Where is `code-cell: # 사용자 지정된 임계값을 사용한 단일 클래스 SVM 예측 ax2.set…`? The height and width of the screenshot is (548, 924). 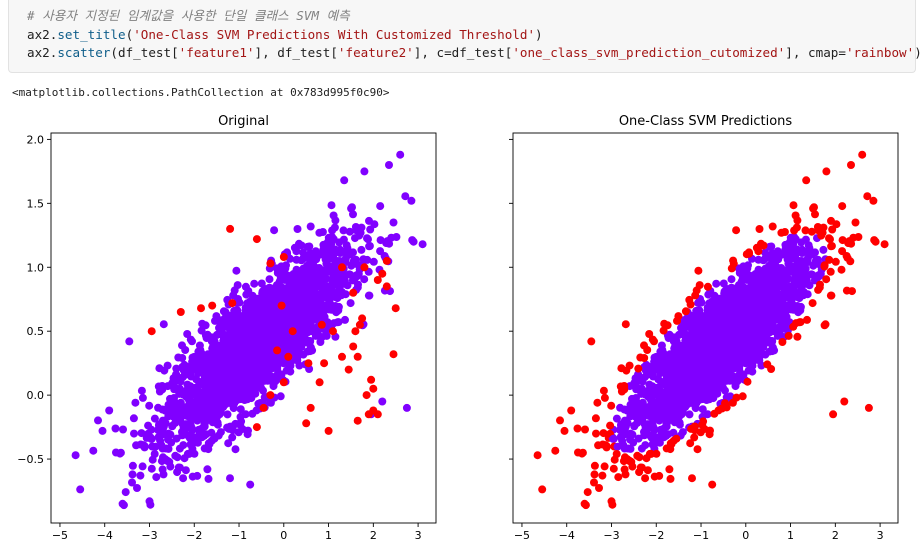 code-cell: # 사용자 지정된 임계값을 사용한 단일 클래스 SVM 예측 ax2.set… is located at coordinates (465, 36).